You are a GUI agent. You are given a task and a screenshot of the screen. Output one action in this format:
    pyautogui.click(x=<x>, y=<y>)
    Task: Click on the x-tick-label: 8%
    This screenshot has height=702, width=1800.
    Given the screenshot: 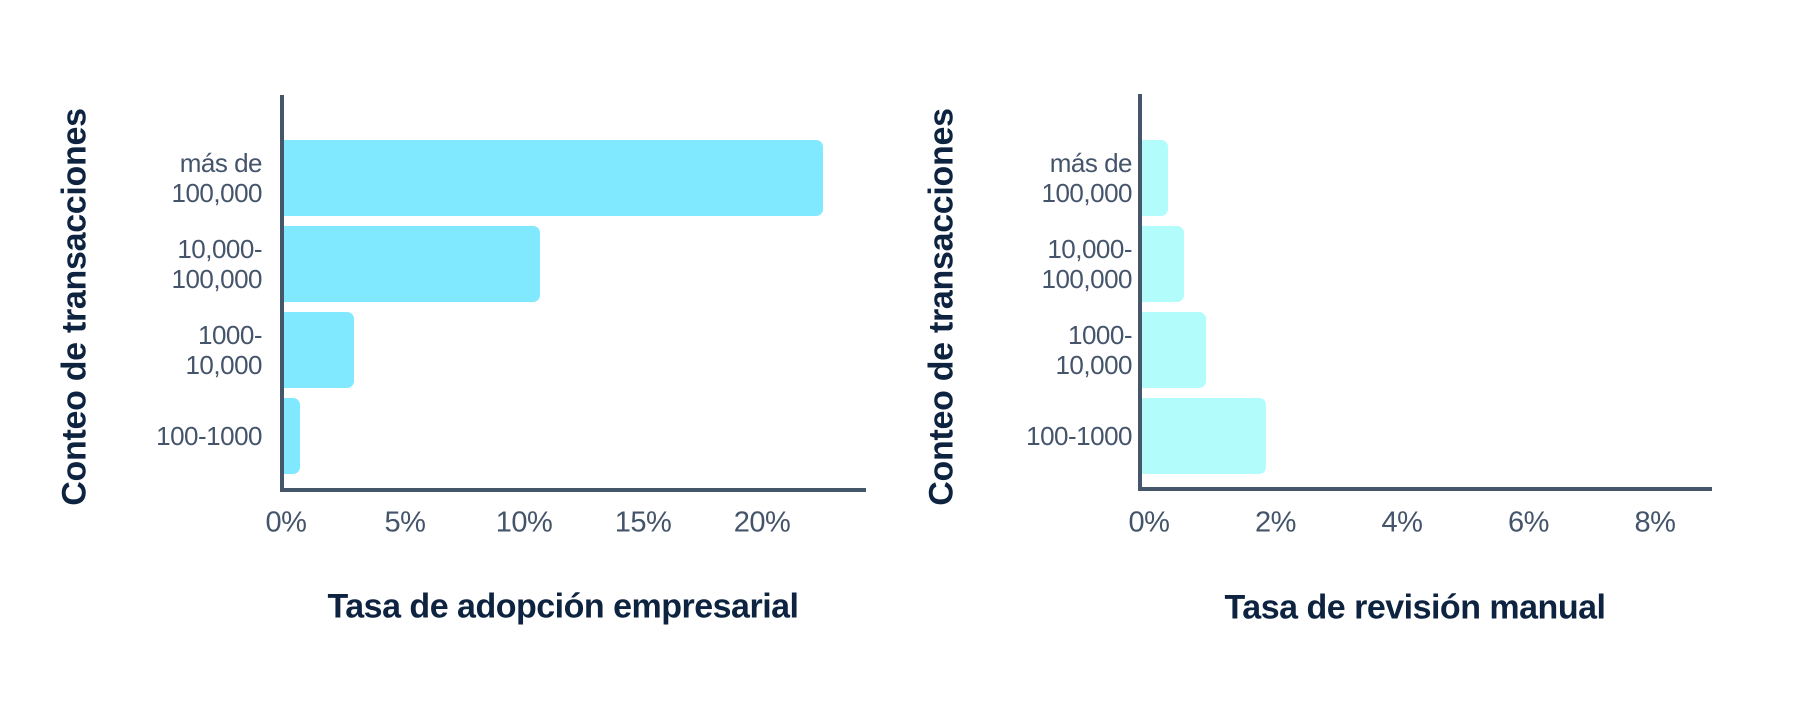 What is the action you would take?
    pyautogui.click(x=1655, y=522)
    